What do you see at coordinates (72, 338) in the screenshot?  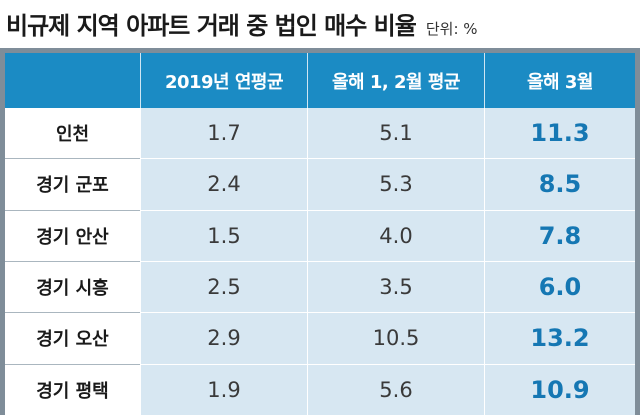 I see `row-label: 경기 오산` at bounding box center [72, 338].